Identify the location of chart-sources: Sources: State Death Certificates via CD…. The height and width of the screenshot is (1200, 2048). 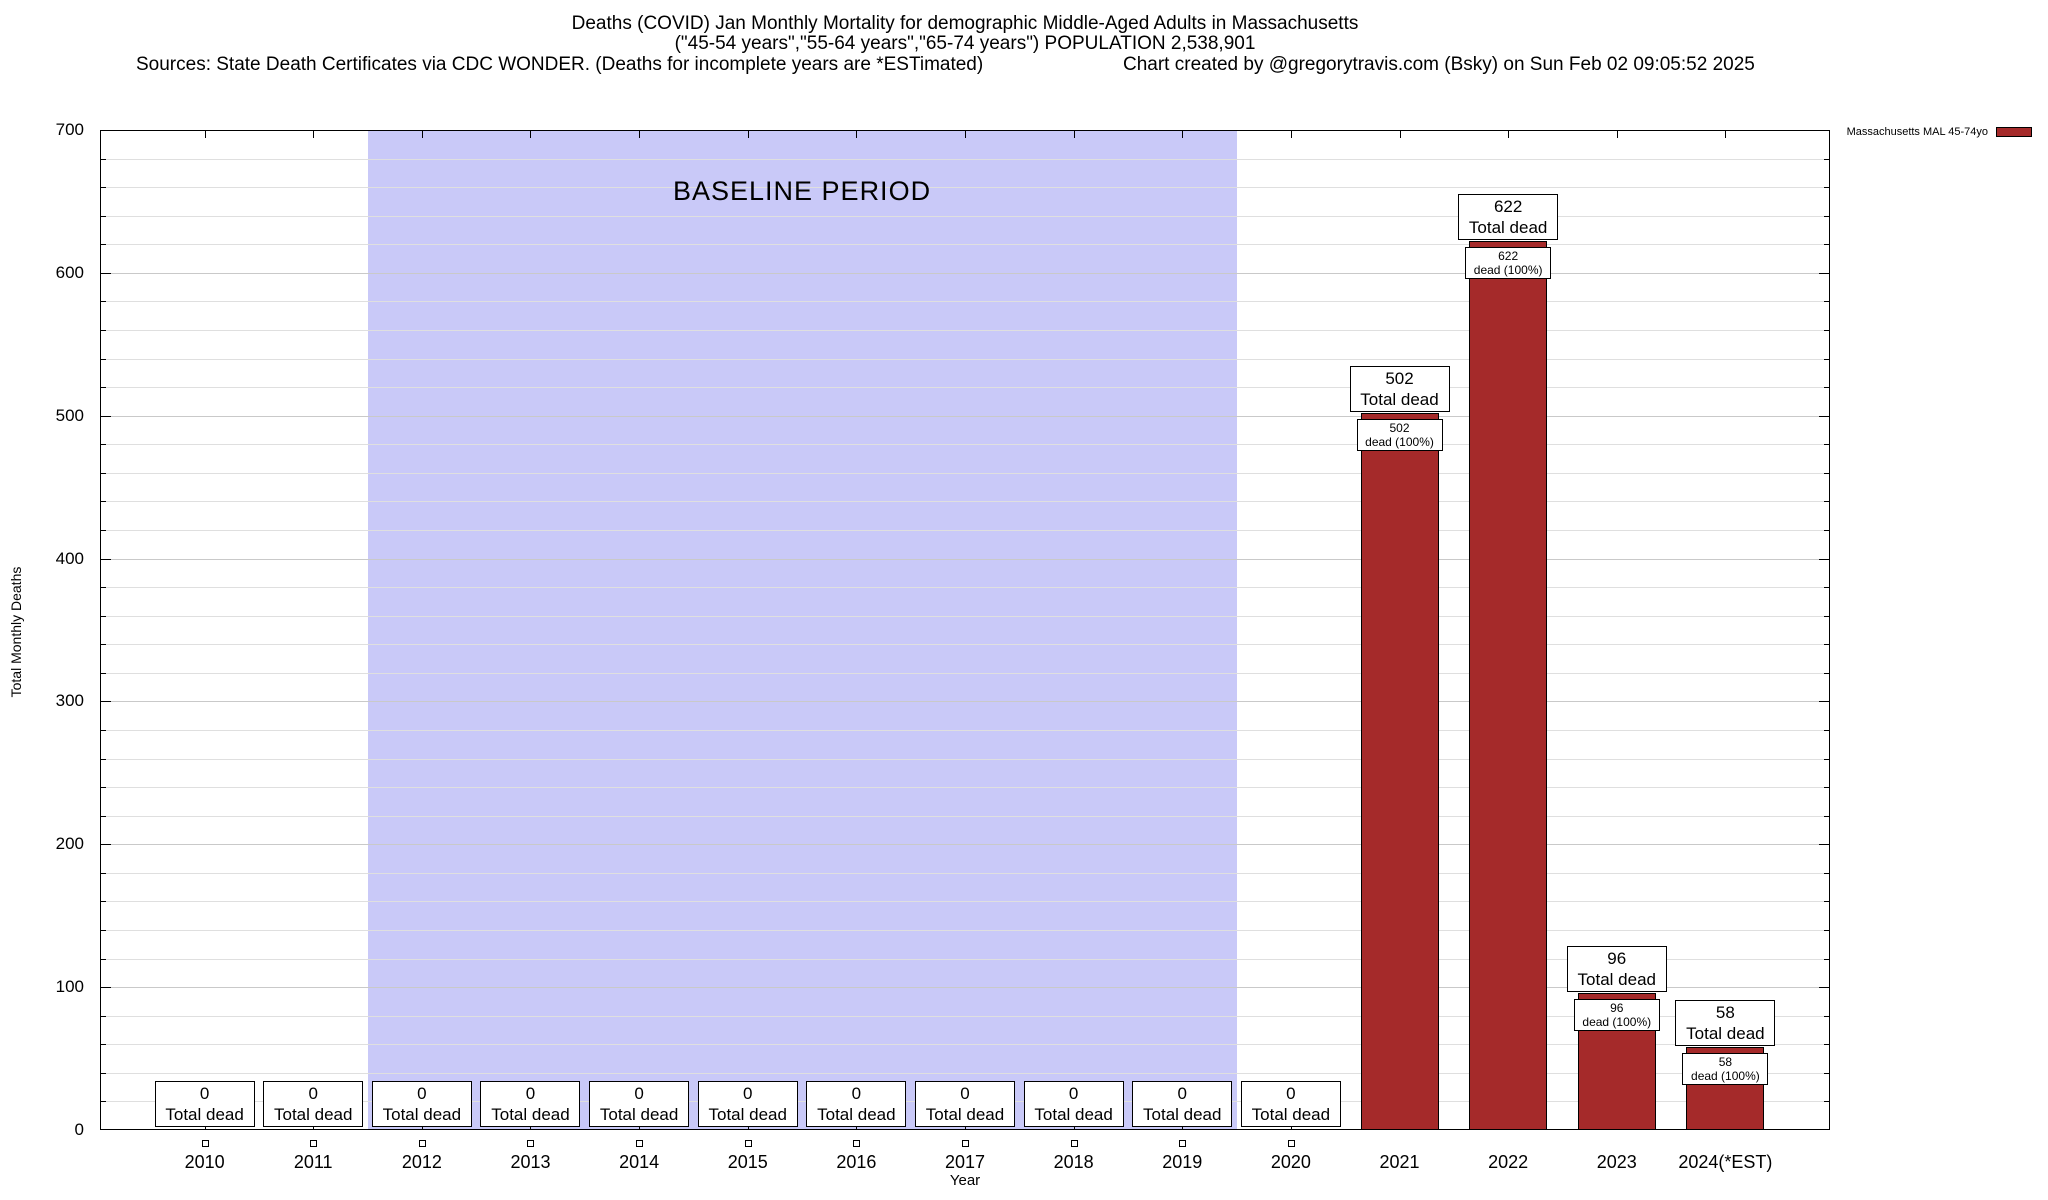
(560, 64).